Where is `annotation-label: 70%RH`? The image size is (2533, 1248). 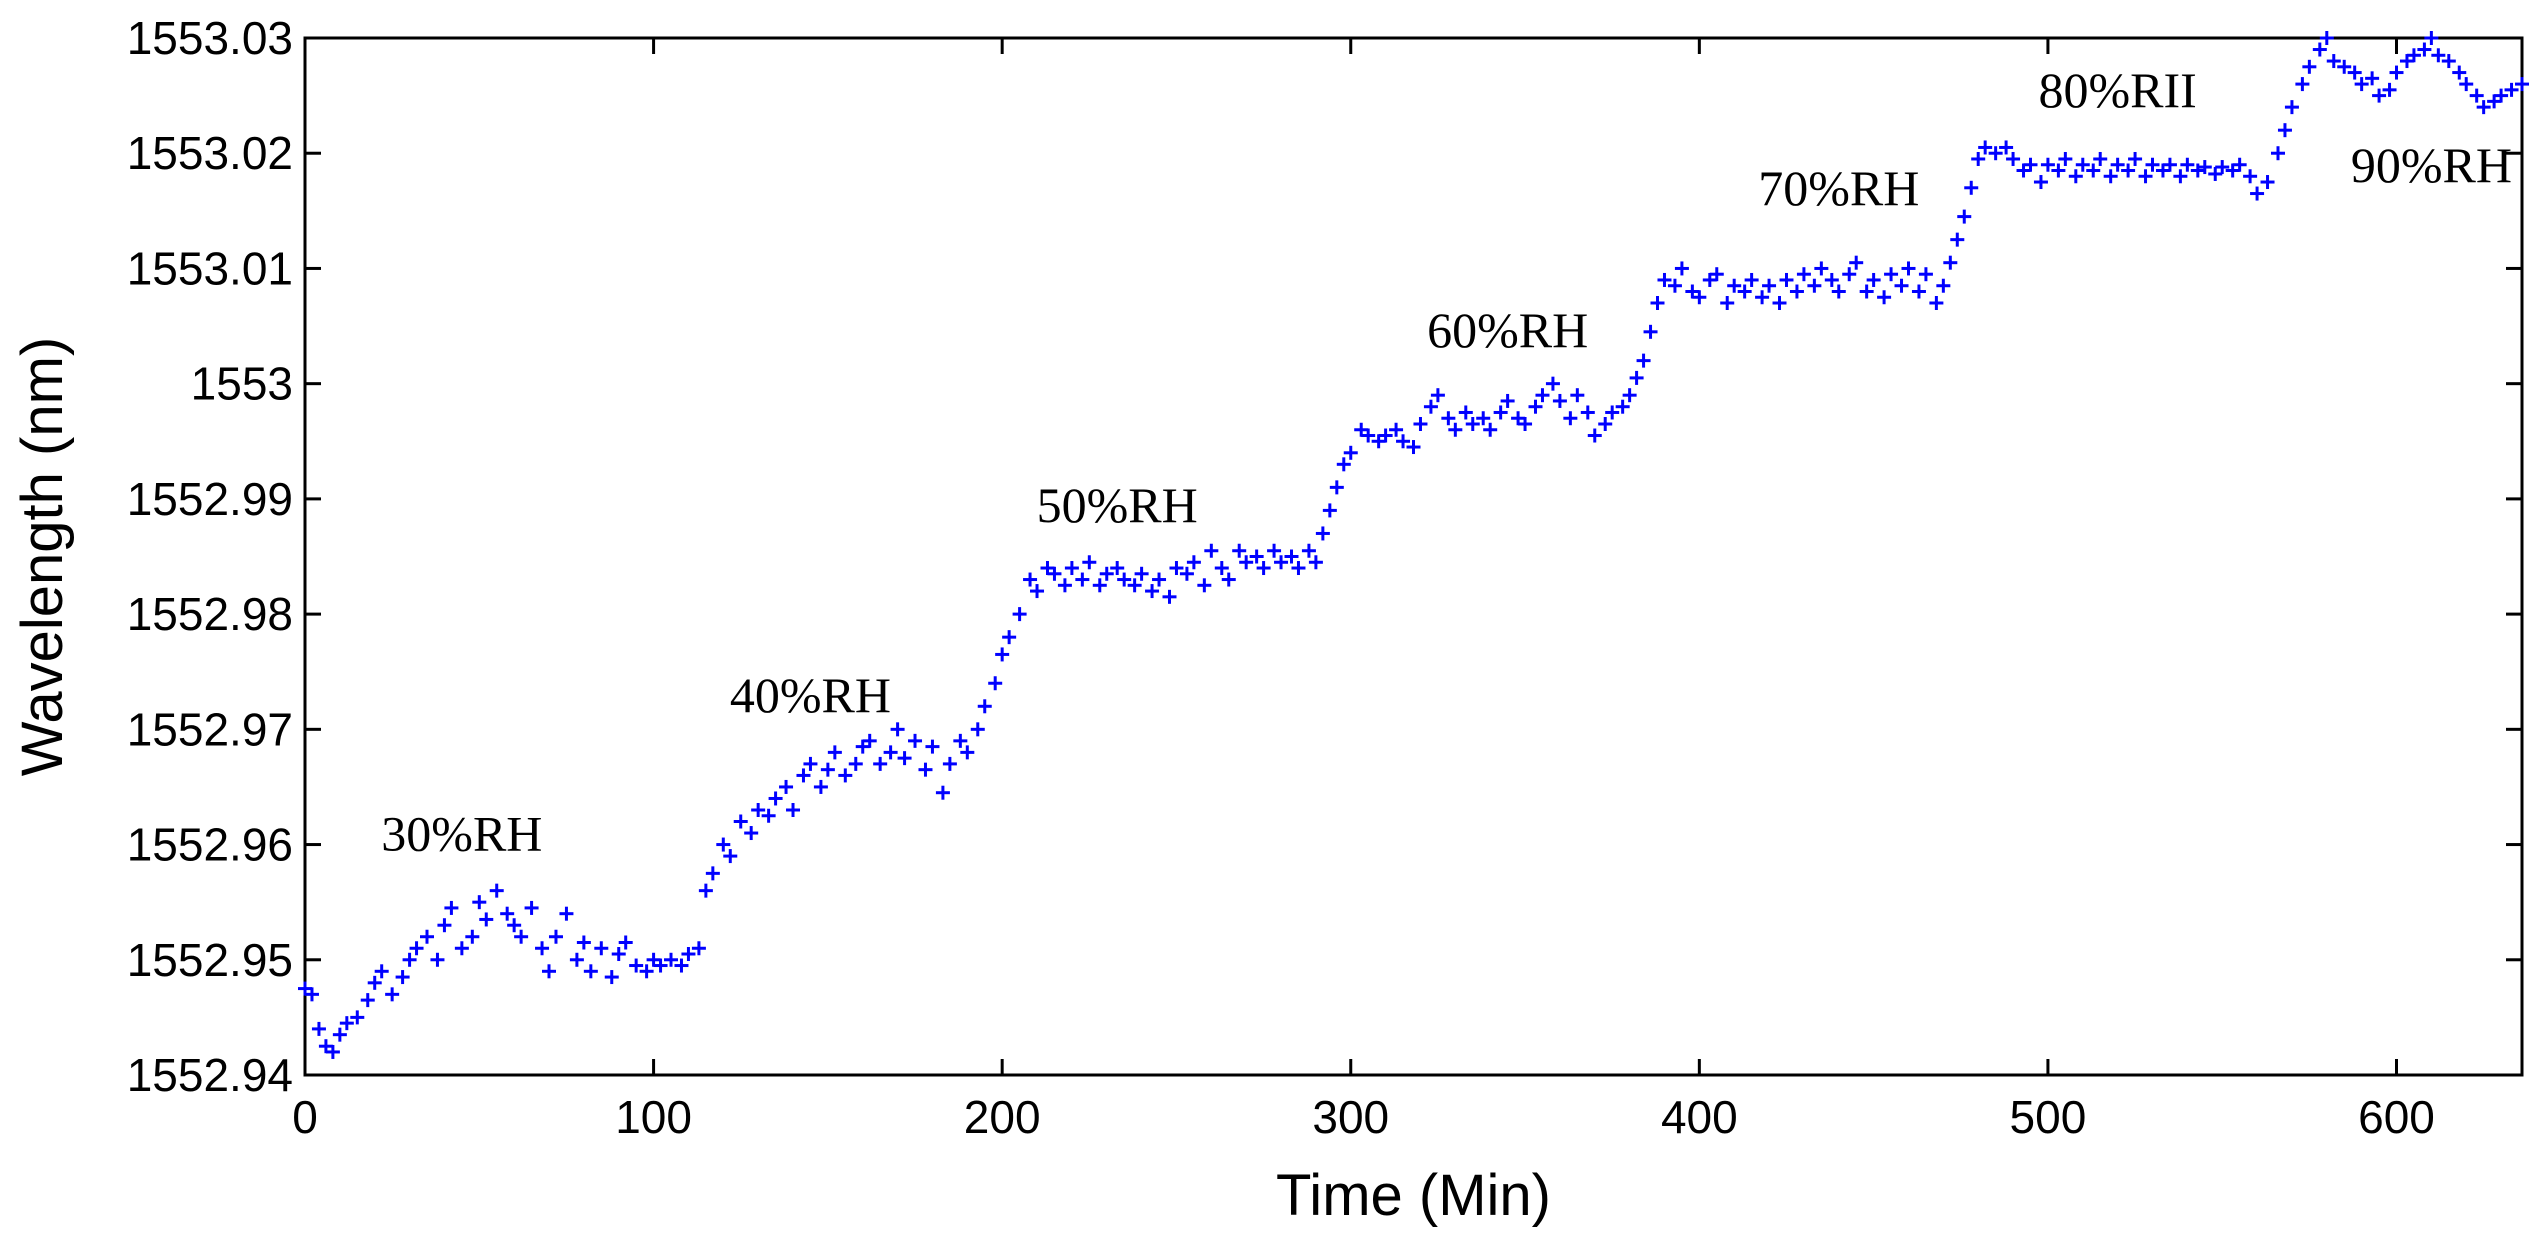 annotation-label: 70%RH is located at coordinates (1838, 188).